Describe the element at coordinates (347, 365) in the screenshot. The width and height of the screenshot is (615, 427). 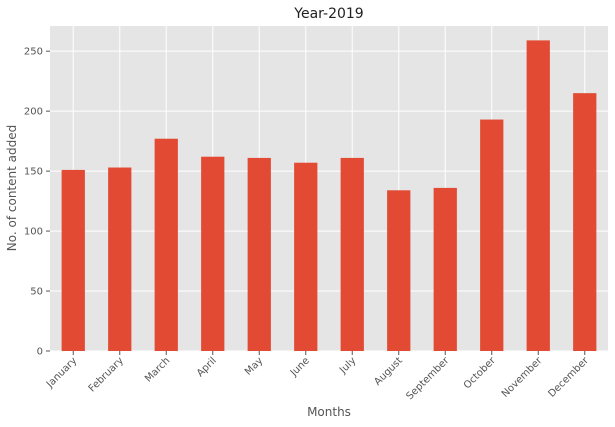
I see `x-tick-label: July` at that location.